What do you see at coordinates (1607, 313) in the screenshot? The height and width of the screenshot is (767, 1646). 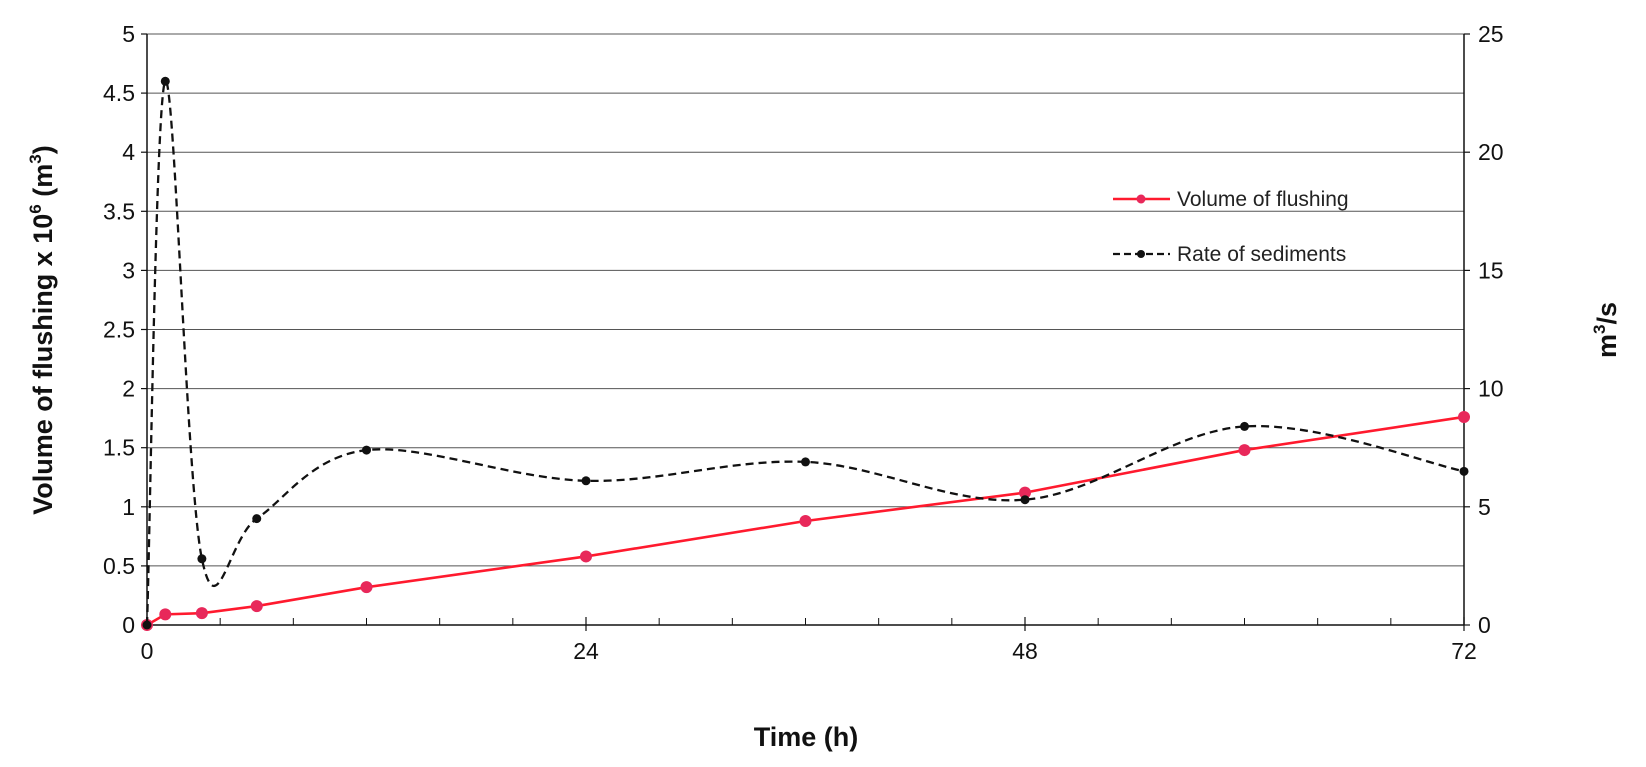 I see `y-right-title-tail: /s` at bounding box center [1607, 313].